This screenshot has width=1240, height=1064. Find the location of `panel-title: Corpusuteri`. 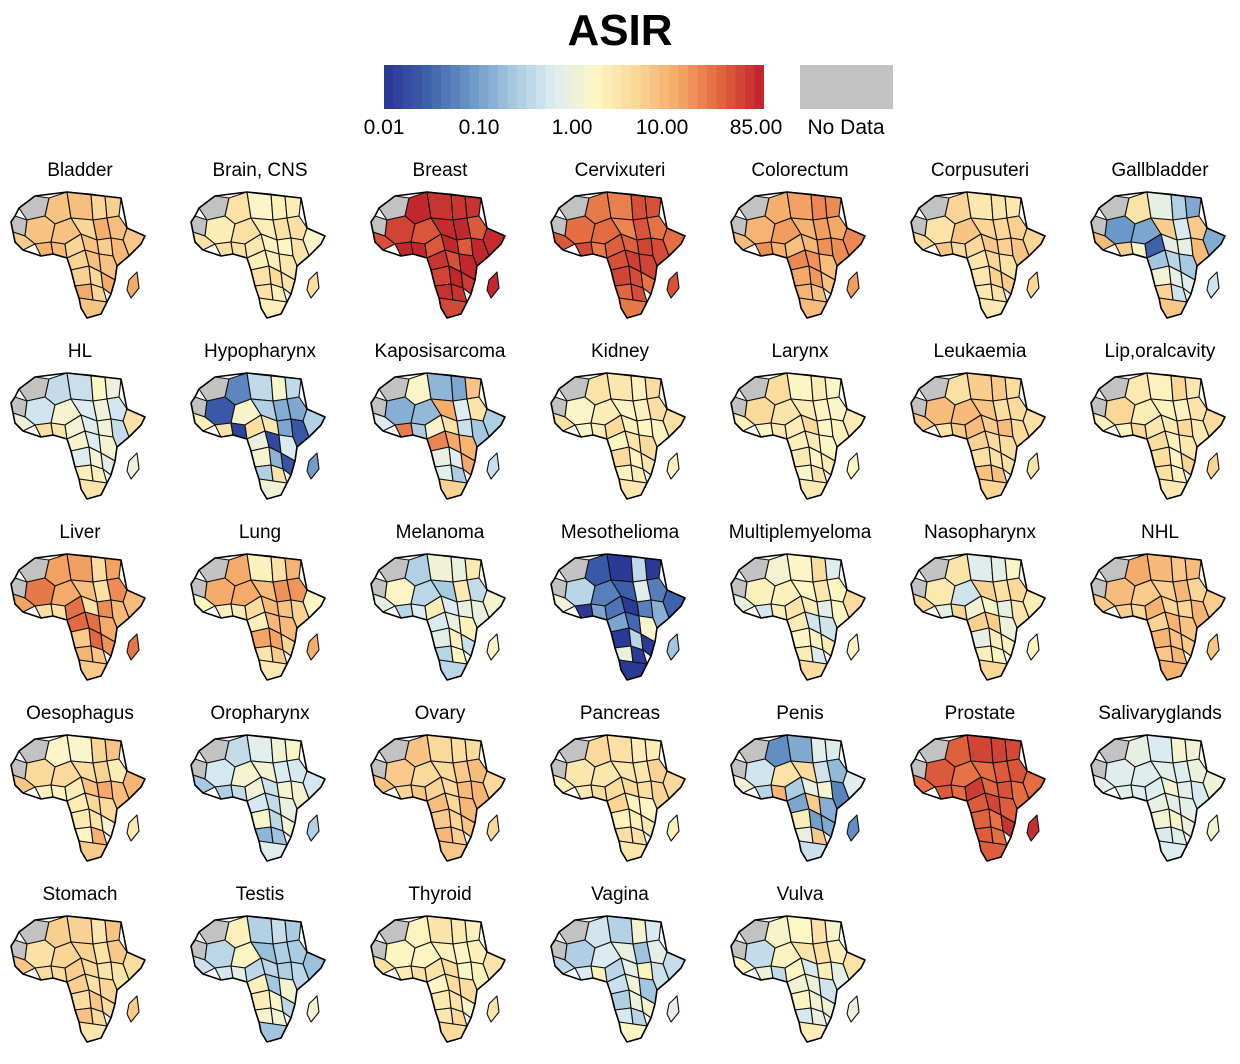

panel-title: Corpusuteri is located at coordinates (980, 170).